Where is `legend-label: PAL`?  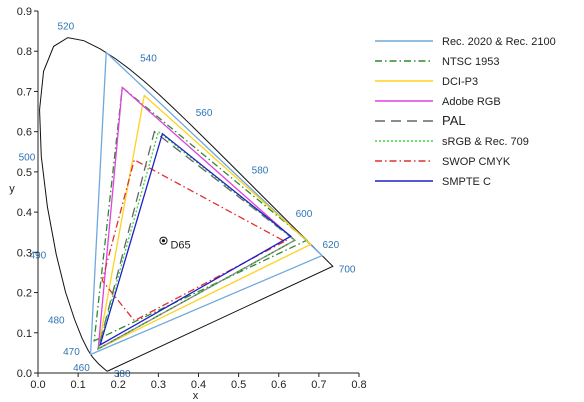 legend-label: PAL is located at coordinates (454, 120).